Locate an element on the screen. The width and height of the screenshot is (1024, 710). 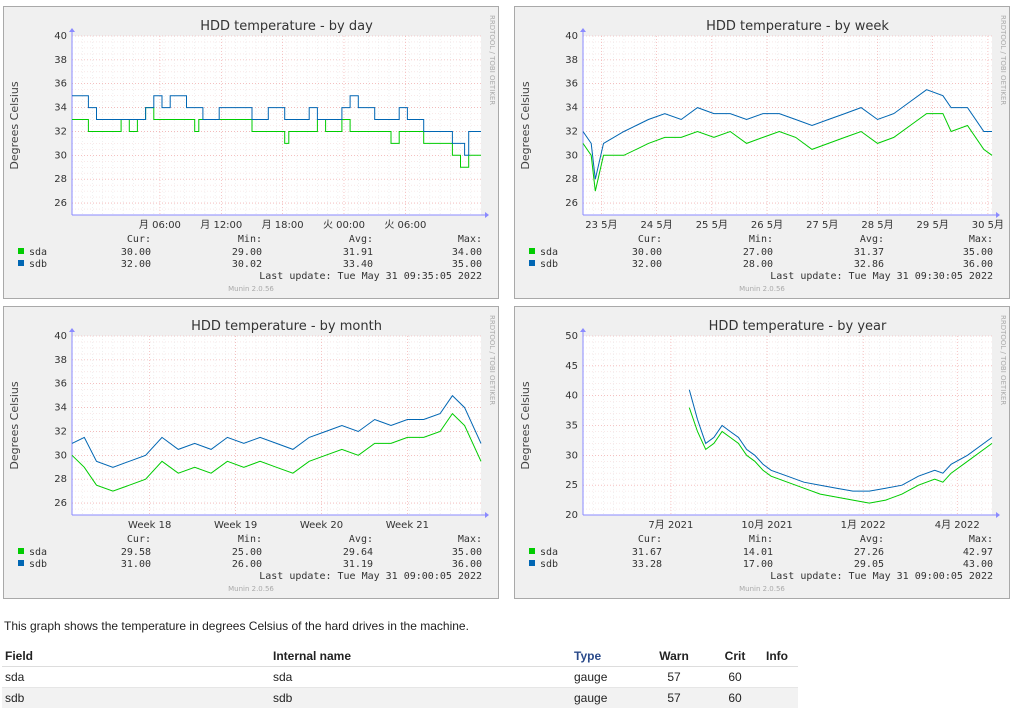
header-info: Info is located at coordinates (780, 656).